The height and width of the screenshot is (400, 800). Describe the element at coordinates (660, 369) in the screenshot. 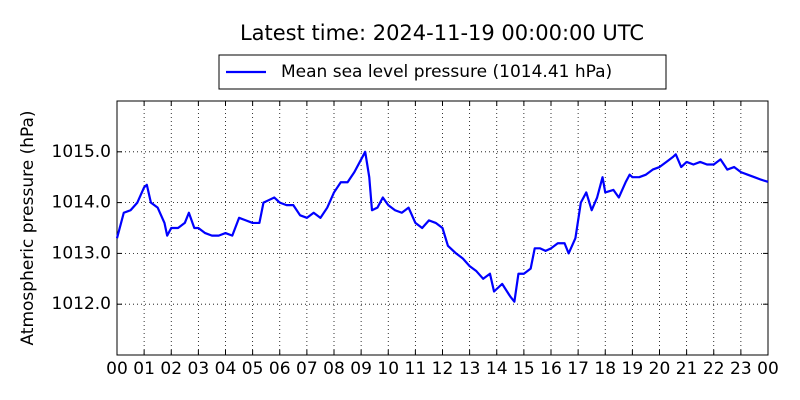

I see `x-tick-label: 20` at that location.